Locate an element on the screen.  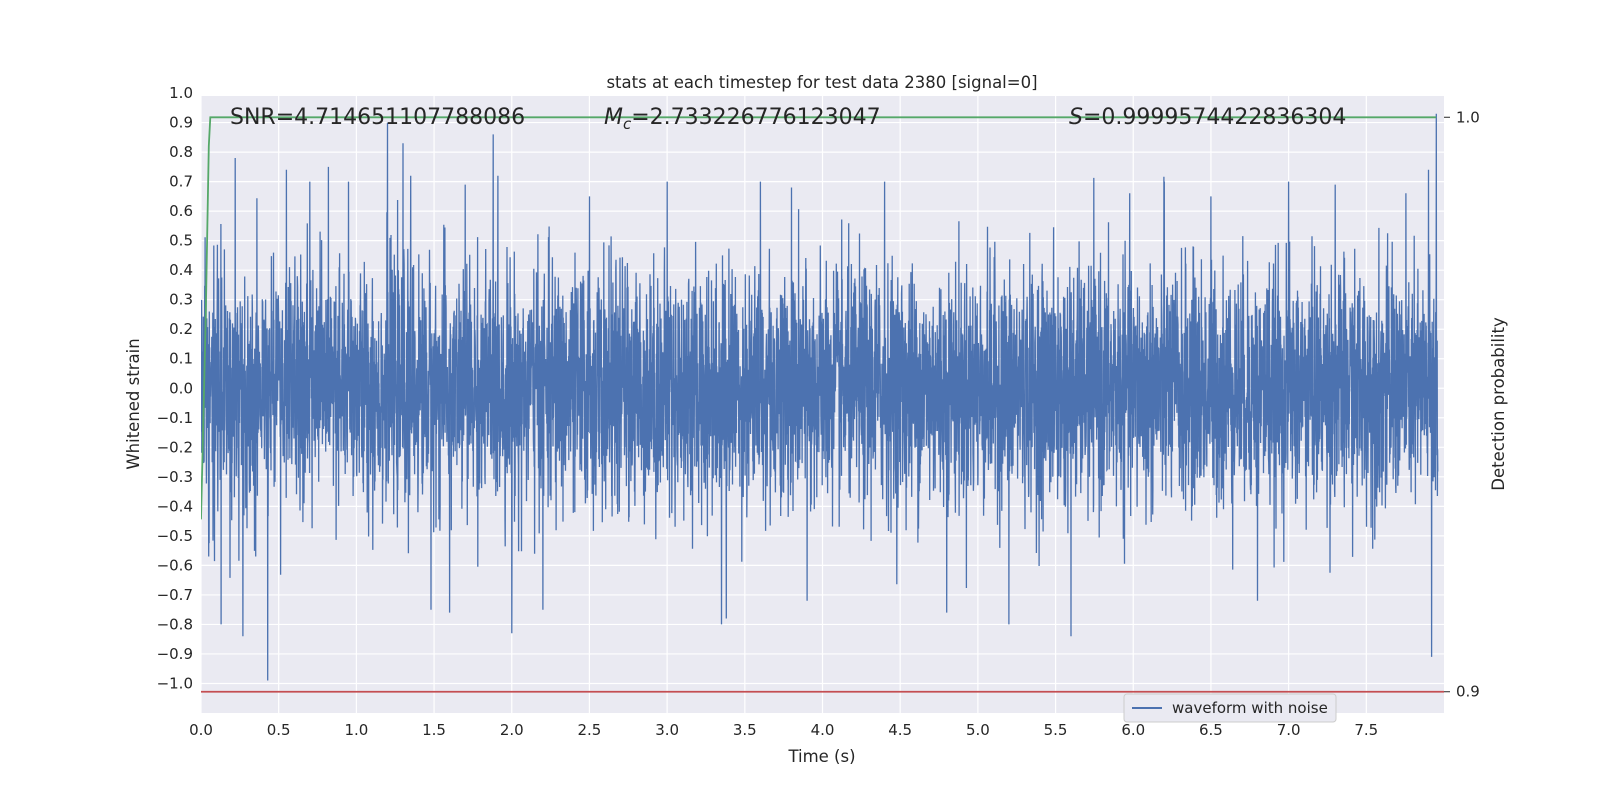
x-tick-label: 6.0 is located at coordinates (1133, 730).